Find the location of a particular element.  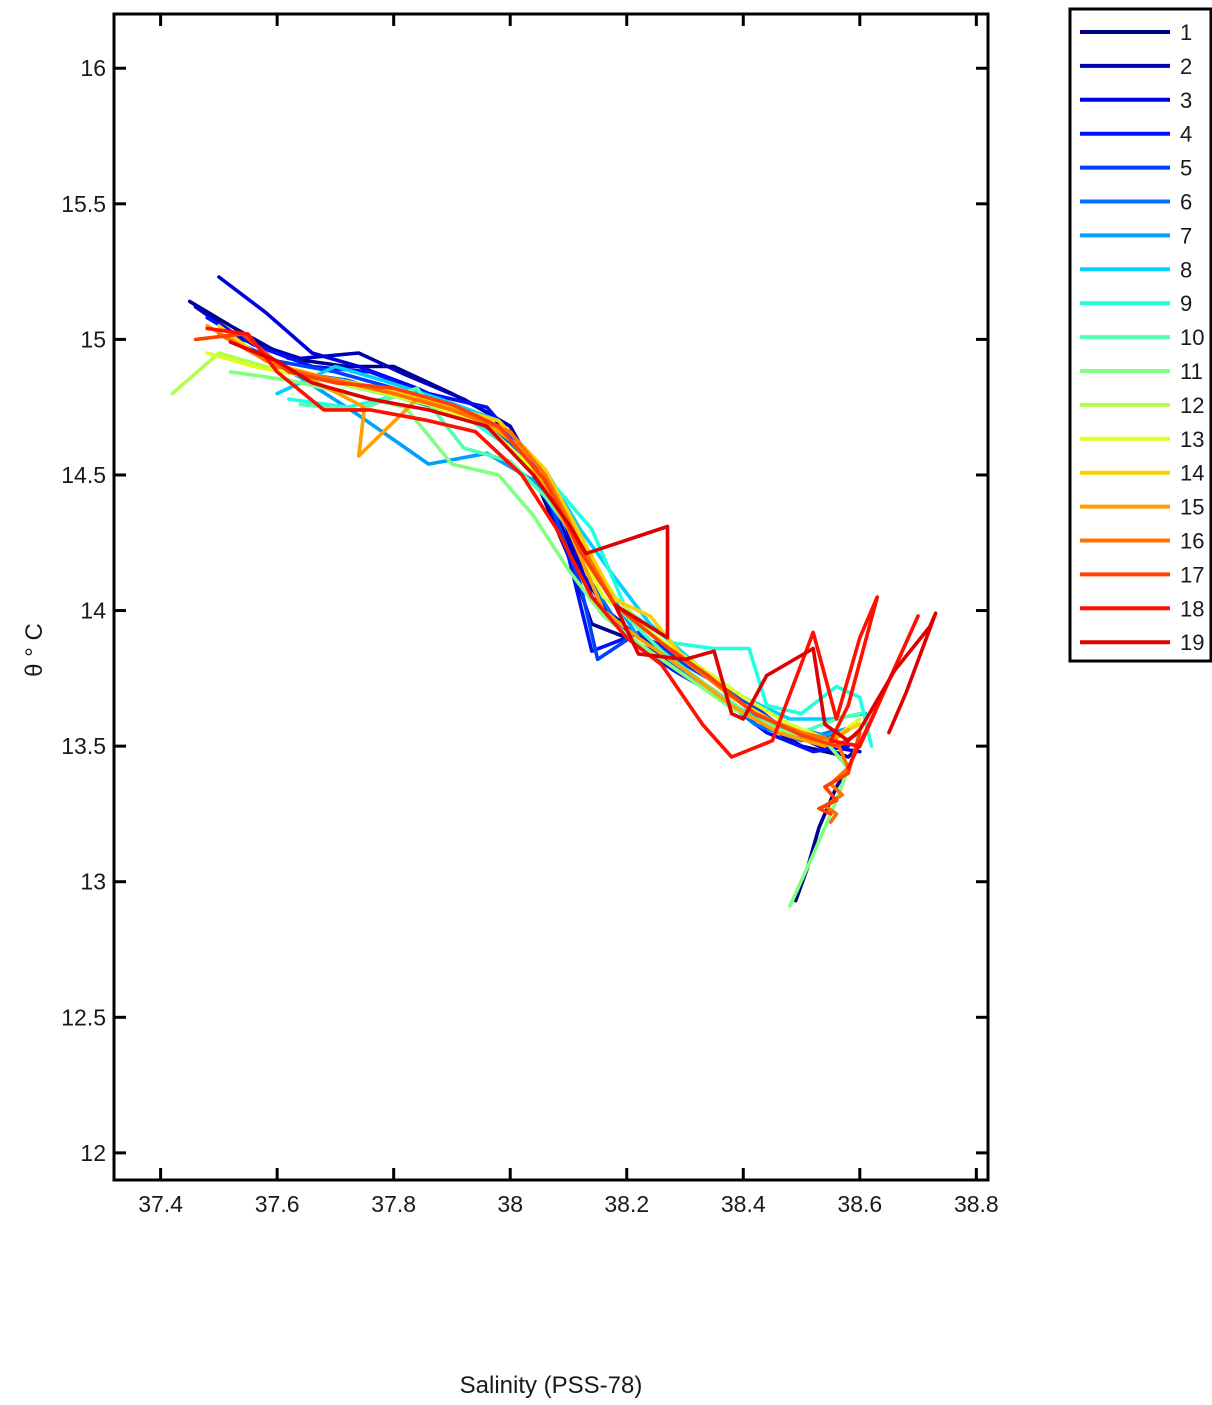

x-tick-label: 38.2 is located at coordinates (626, 1204).